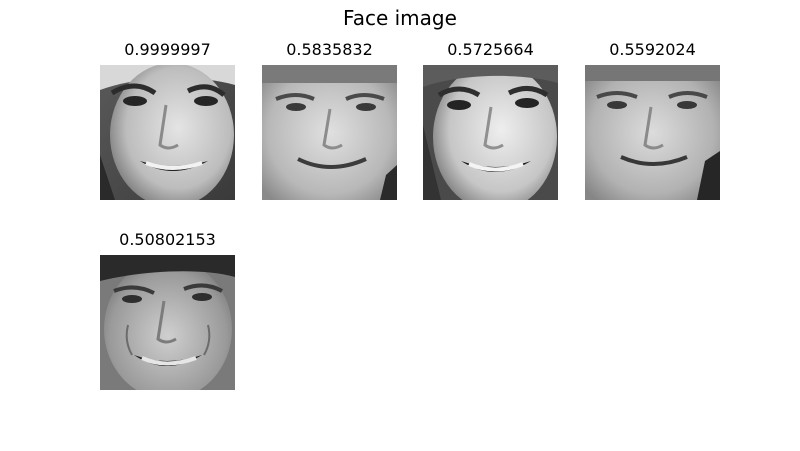 The height and width of the screenshot is (451, 800). What do you see at coordinates (652, 49) in the screenshot?
I see `similarity-score: 0.5592024` at bounding box center [652, 49].